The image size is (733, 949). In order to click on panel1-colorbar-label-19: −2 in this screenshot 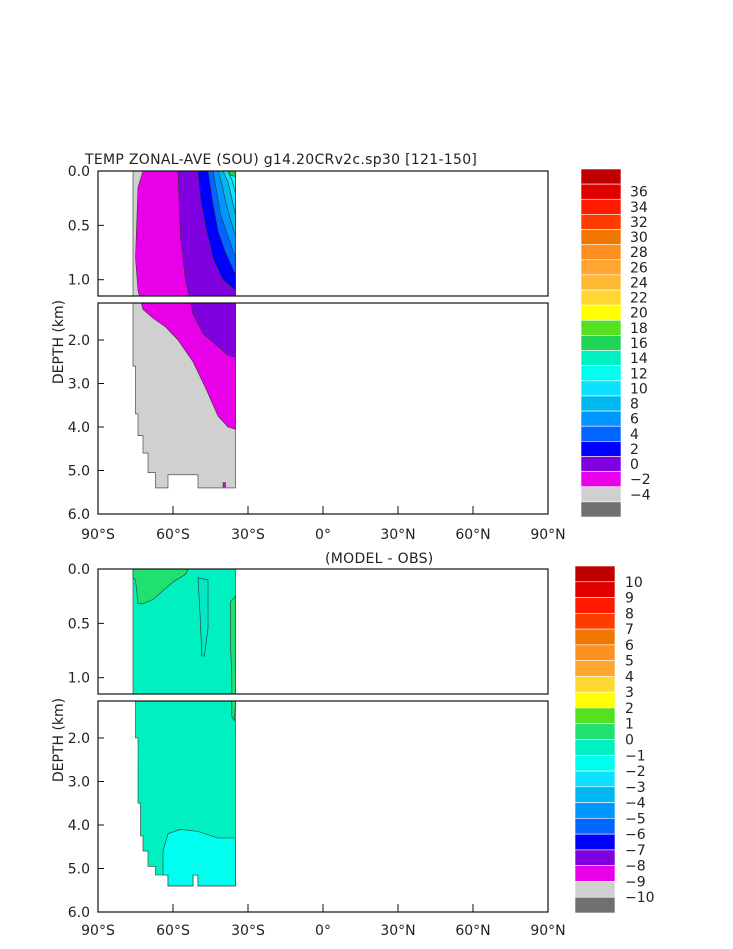, I will do `click(640, 480)`.